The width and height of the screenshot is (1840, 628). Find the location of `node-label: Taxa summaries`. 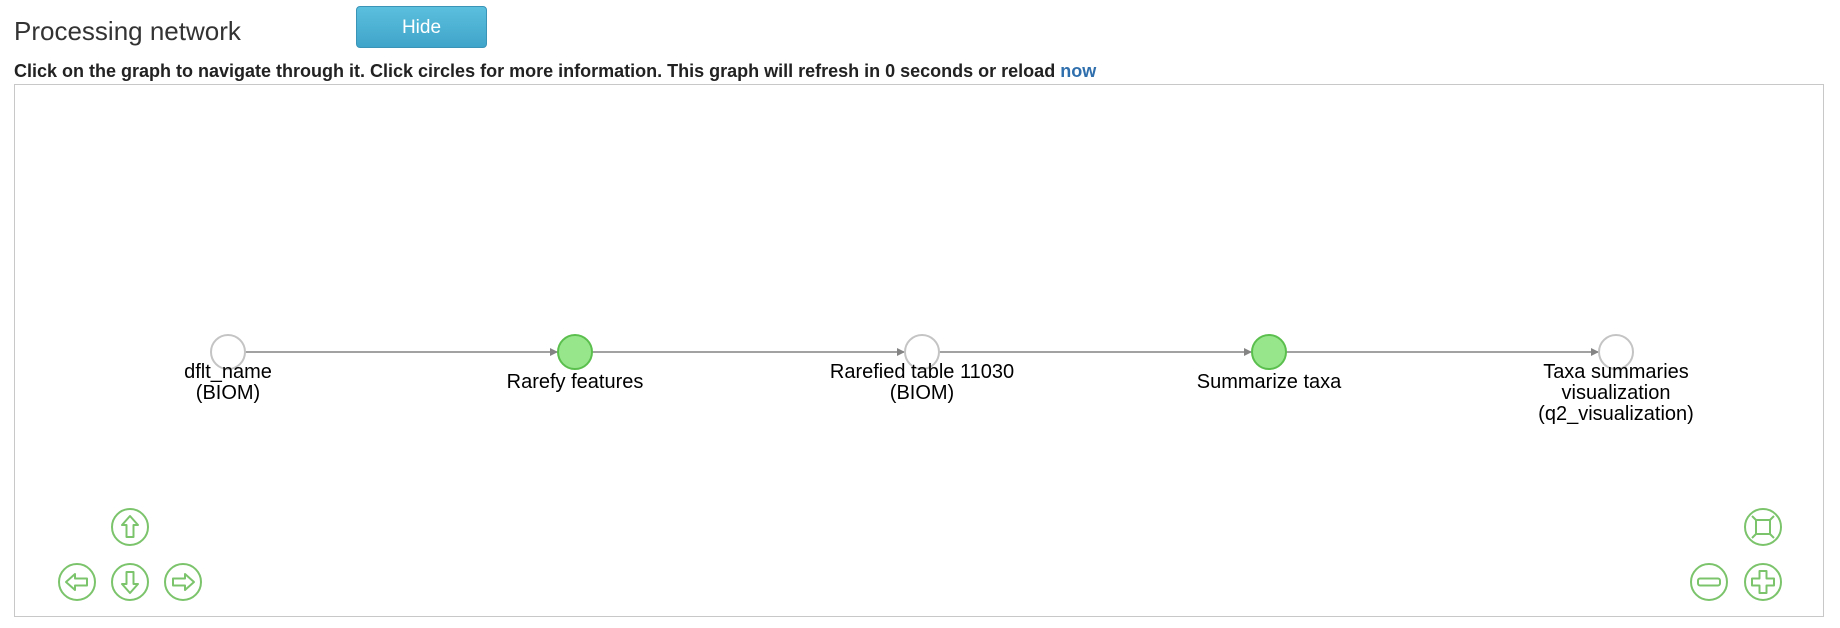

node-label: Taxa summaries is located at coordinates (1616, 372).